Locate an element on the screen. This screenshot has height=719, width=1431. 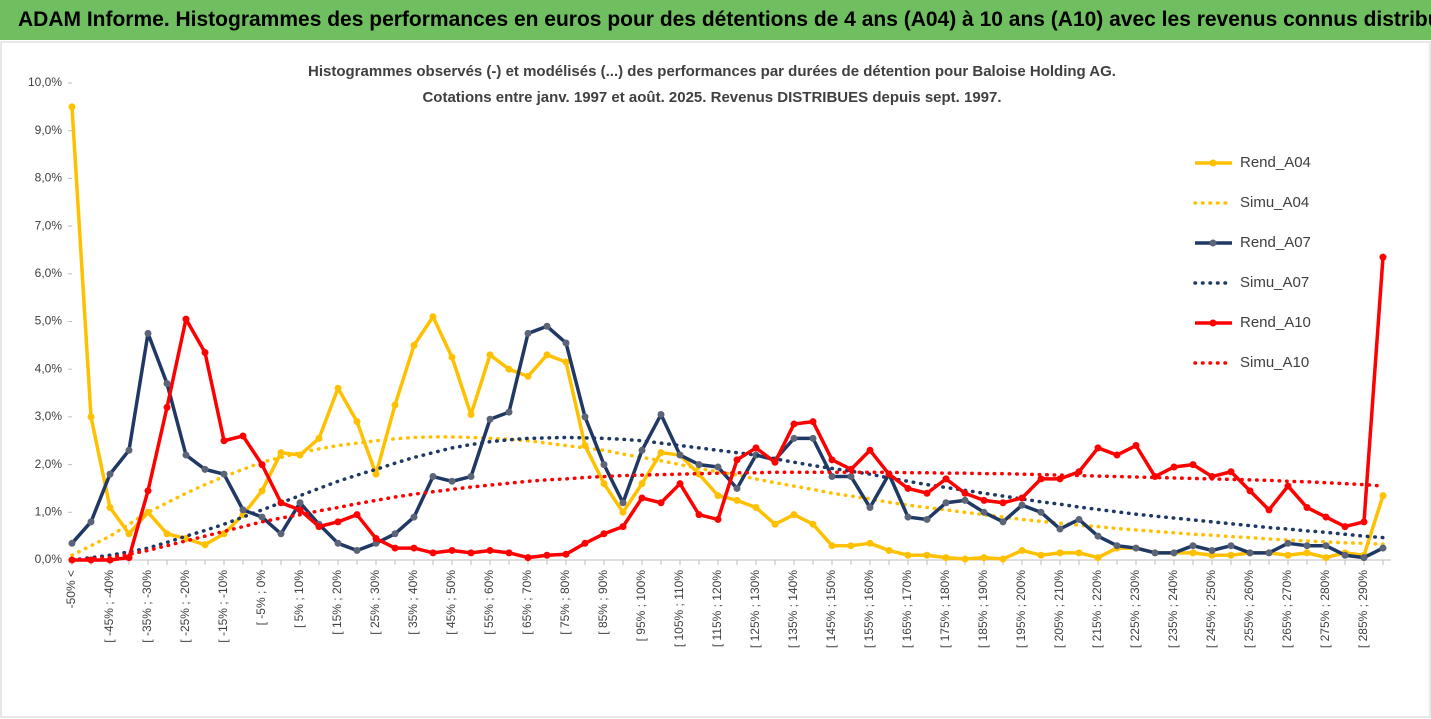
x-tick-label: [ 35% ; 40% is located at coordinates (413, 602).